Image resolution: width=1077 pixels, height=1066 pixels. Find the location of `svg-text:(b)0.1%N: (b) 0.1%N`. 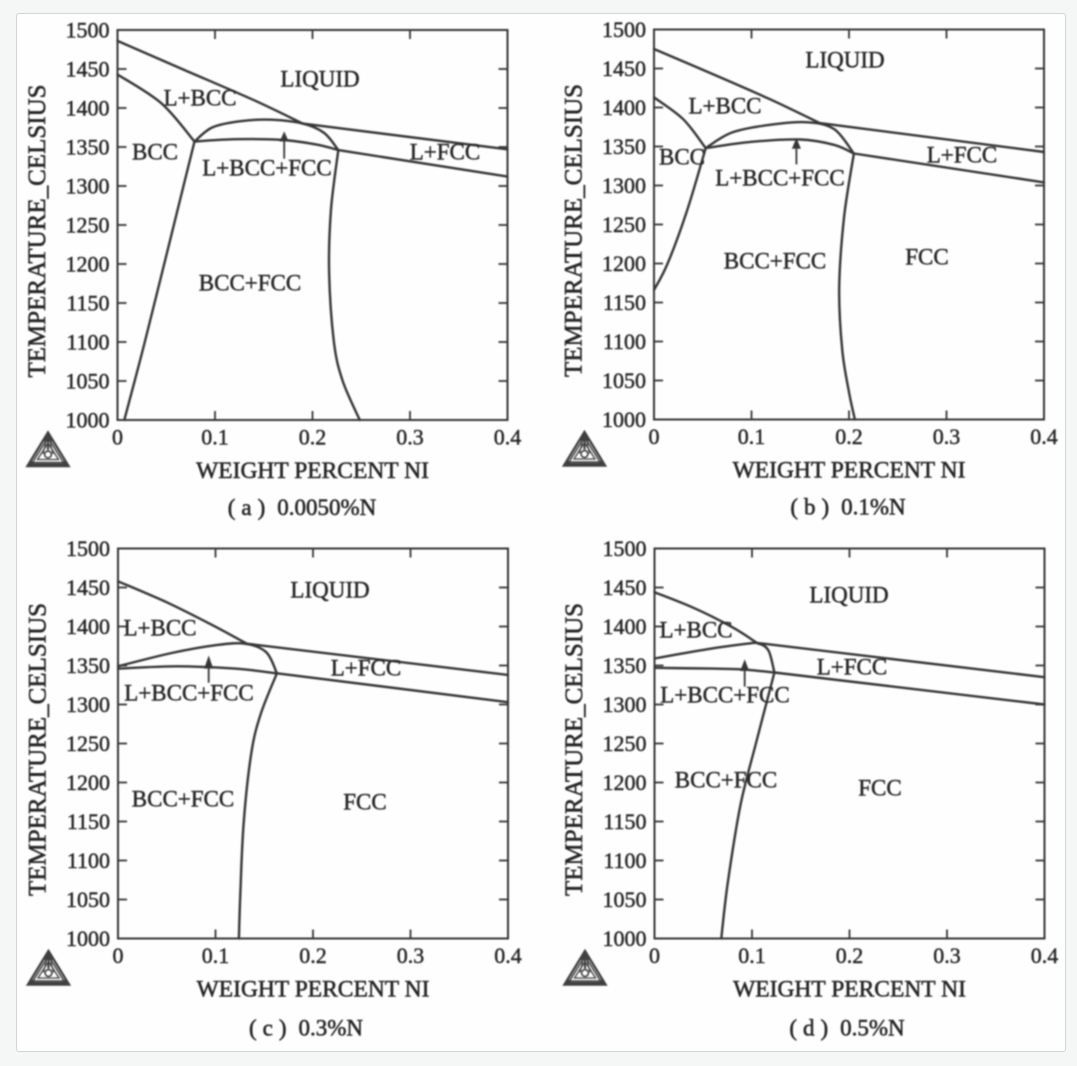

svg-text:(b)0.1%N: (b) 0.1%N is located at coordinates (848, 506).